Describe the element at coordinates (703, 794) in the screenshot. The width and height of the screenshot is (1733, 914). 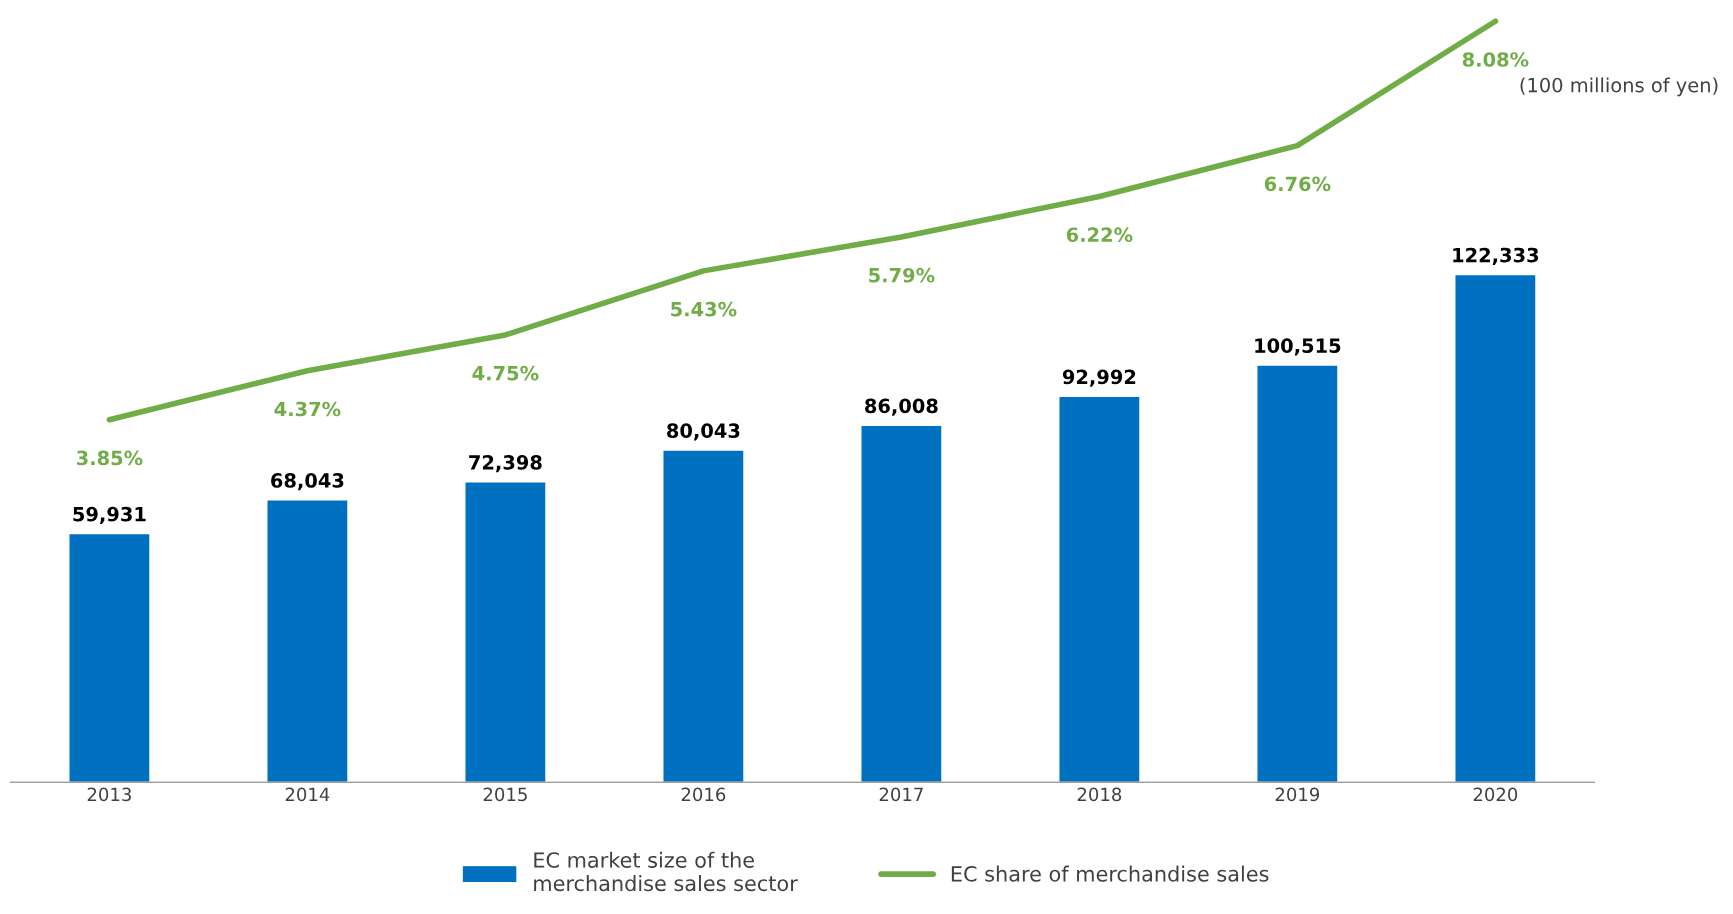
I see `x-tick-label: 2016` at that location.